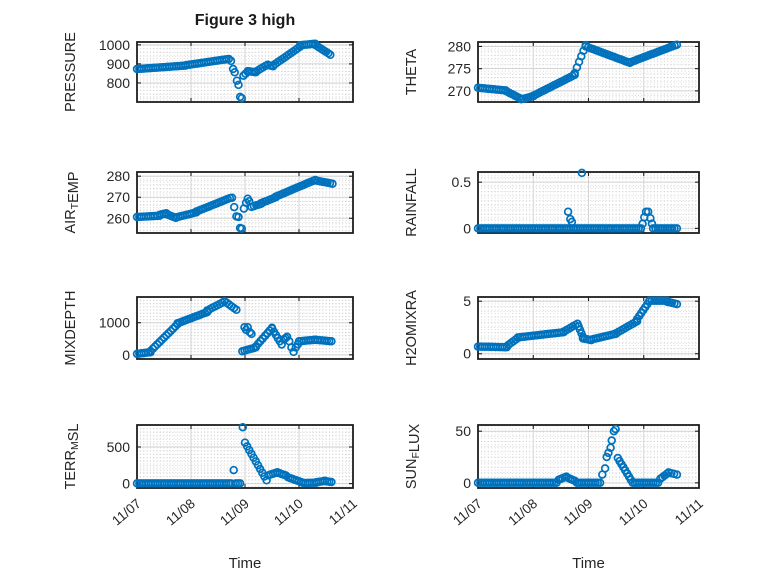  What do you see at coordinates (412, 202) in the screenshot?
I see `y-axis-label-rainfall: RAINFALL` at bounding box center [412, 202].